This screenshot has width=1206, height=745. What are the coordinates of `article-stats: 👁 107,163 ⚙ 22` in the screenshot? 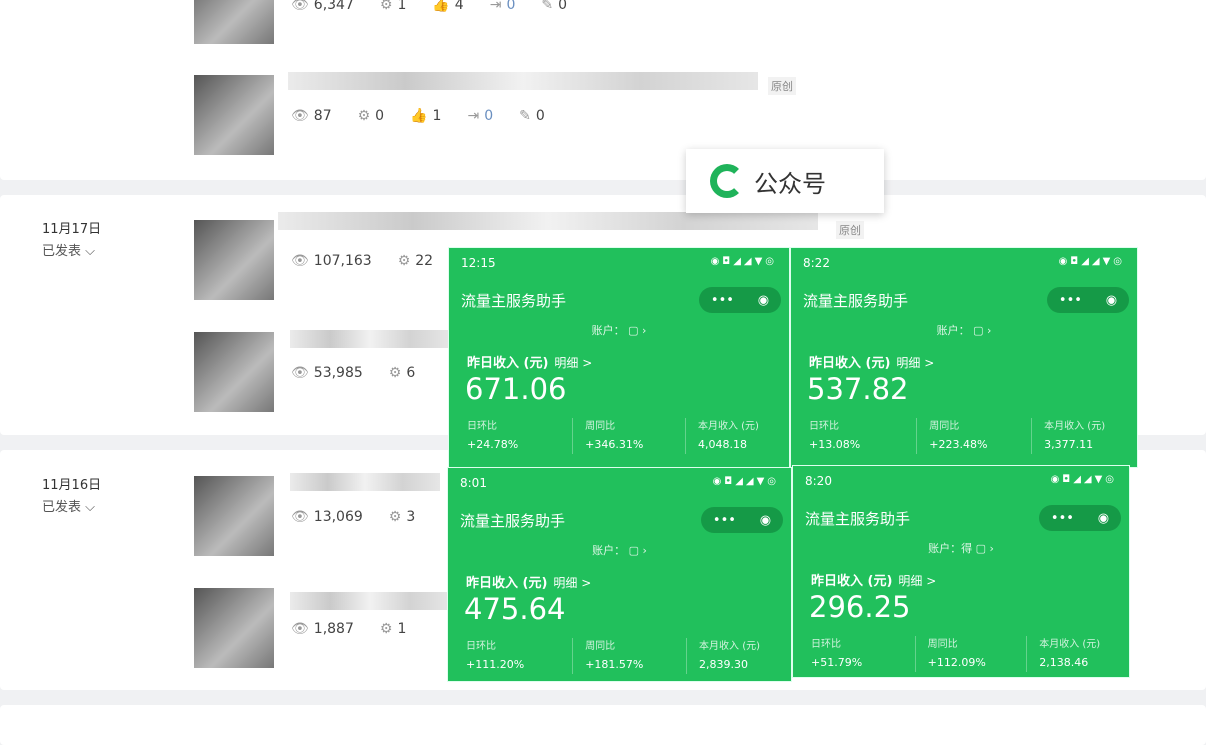 It's located at (362, 261).